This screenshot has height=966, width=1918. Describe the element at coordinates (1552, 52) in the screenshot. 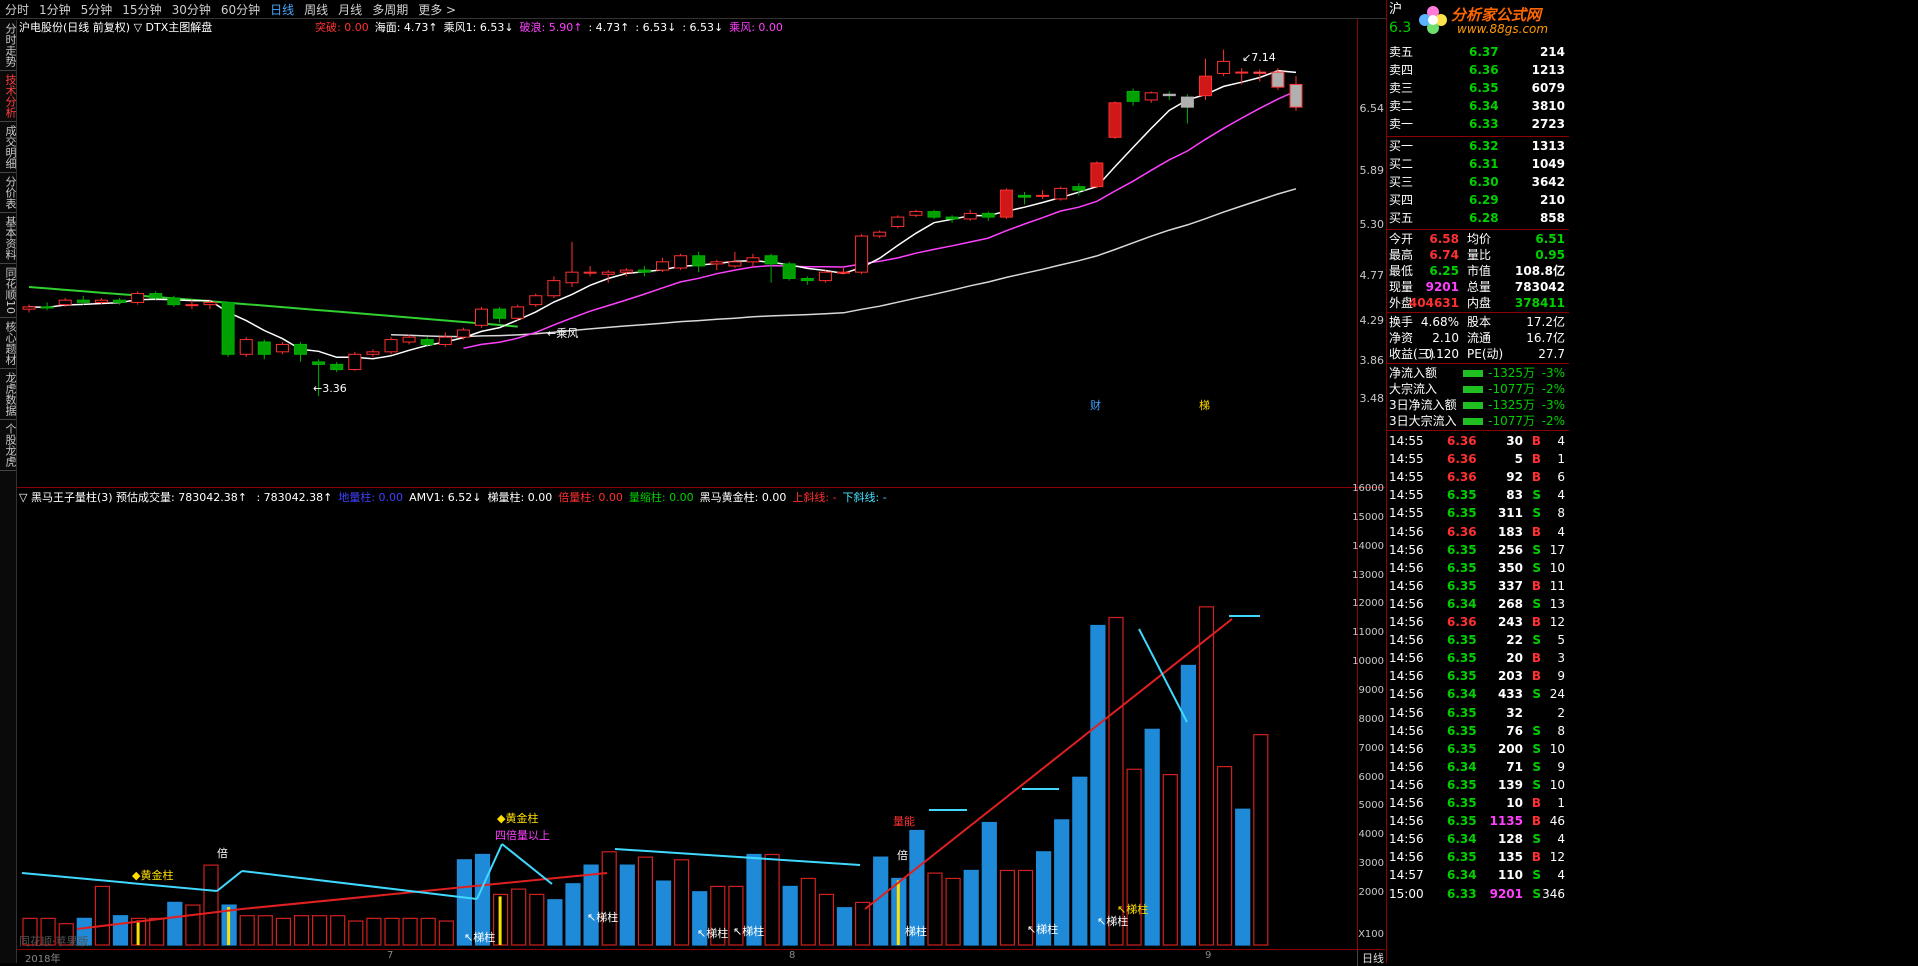

I see `ask-row-0-vol: 214` at that location.